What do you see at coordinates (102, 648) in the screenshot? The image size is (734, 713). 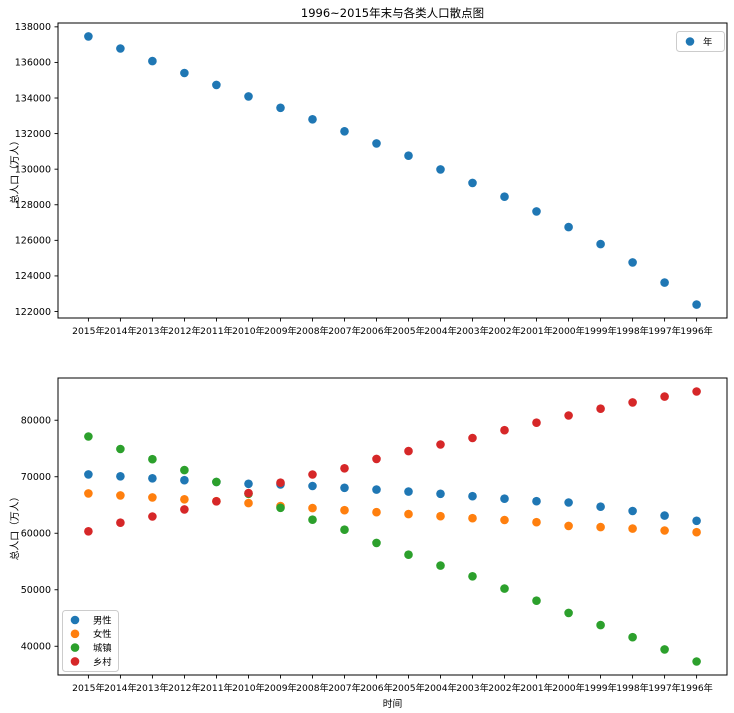 I see `legend-label: 城镇` at bounding box center [102, 648].